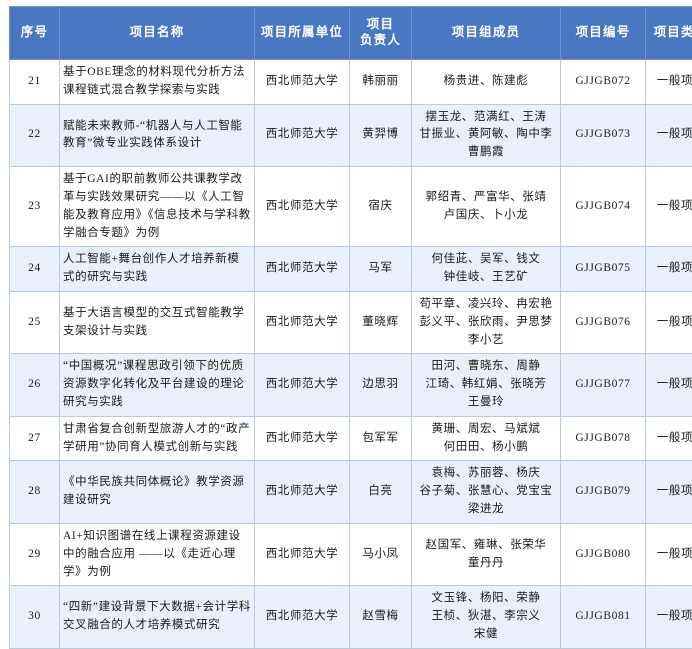 The width and height of the screenshot is (692, 649). I want to click on cell-project-name: 基于OBE理念的材料现代分析方法课程链式混合教学探索与实践, so click(157, 82).